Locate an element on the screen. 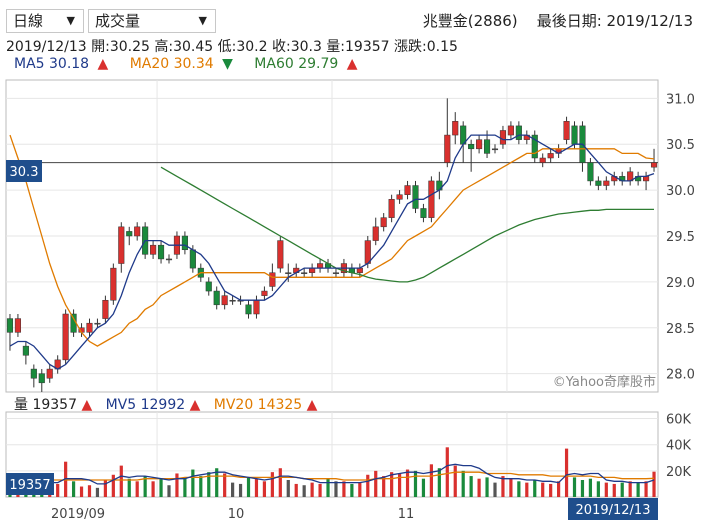  period-value: 日線 is located at coordinates (28, 21).